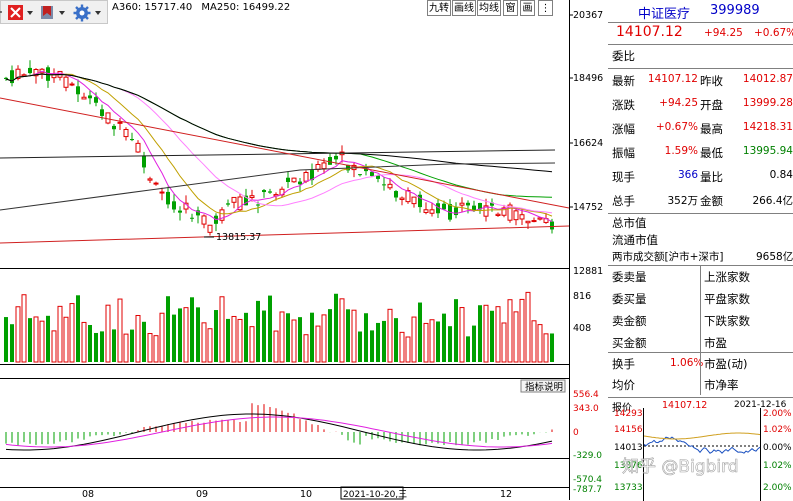 The height and width of the screenshot is (501, 793). Describe the element at coordinates (587, 490) in the screenshot. I see `macd-scale-6: -787.7` at that location.